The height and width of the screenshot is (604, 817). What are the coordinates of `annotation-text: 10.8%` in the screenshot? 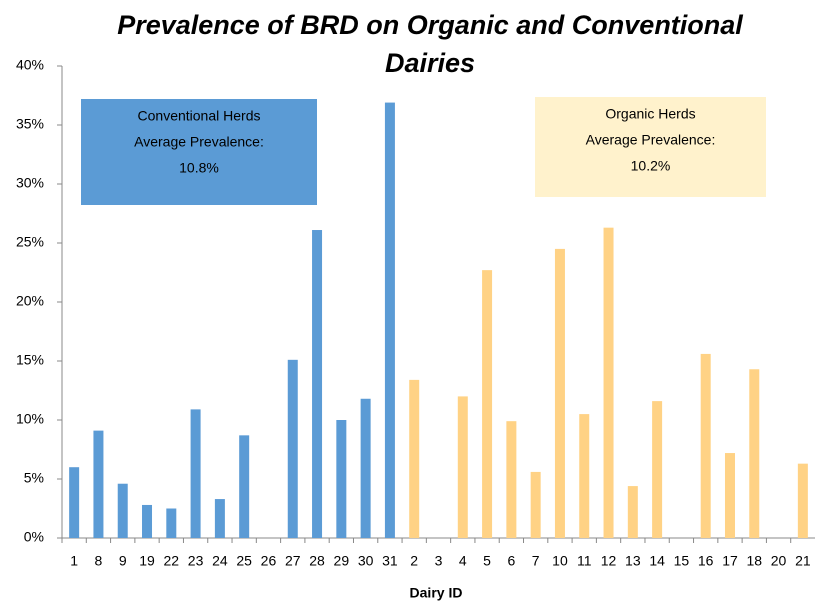 It's located at (199, 168).